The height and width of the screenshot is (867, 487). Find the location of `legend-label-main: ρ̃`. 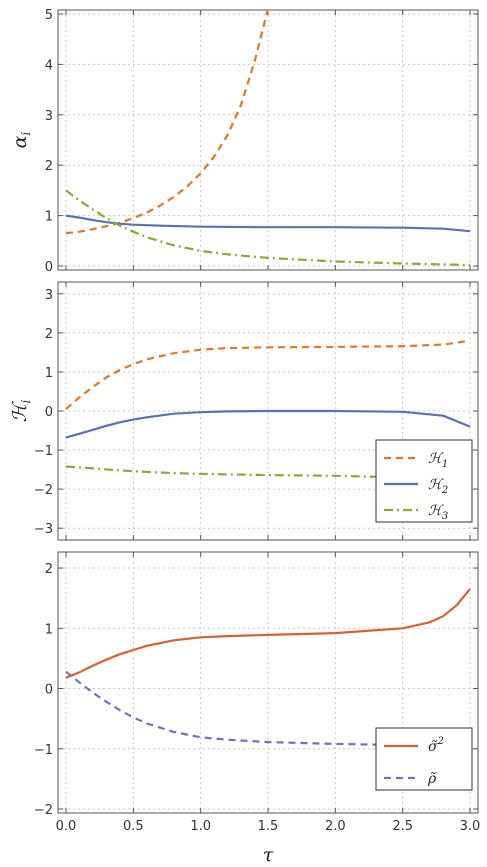

legend-label-main: ρ̃ is located at coordinates (432, 779).